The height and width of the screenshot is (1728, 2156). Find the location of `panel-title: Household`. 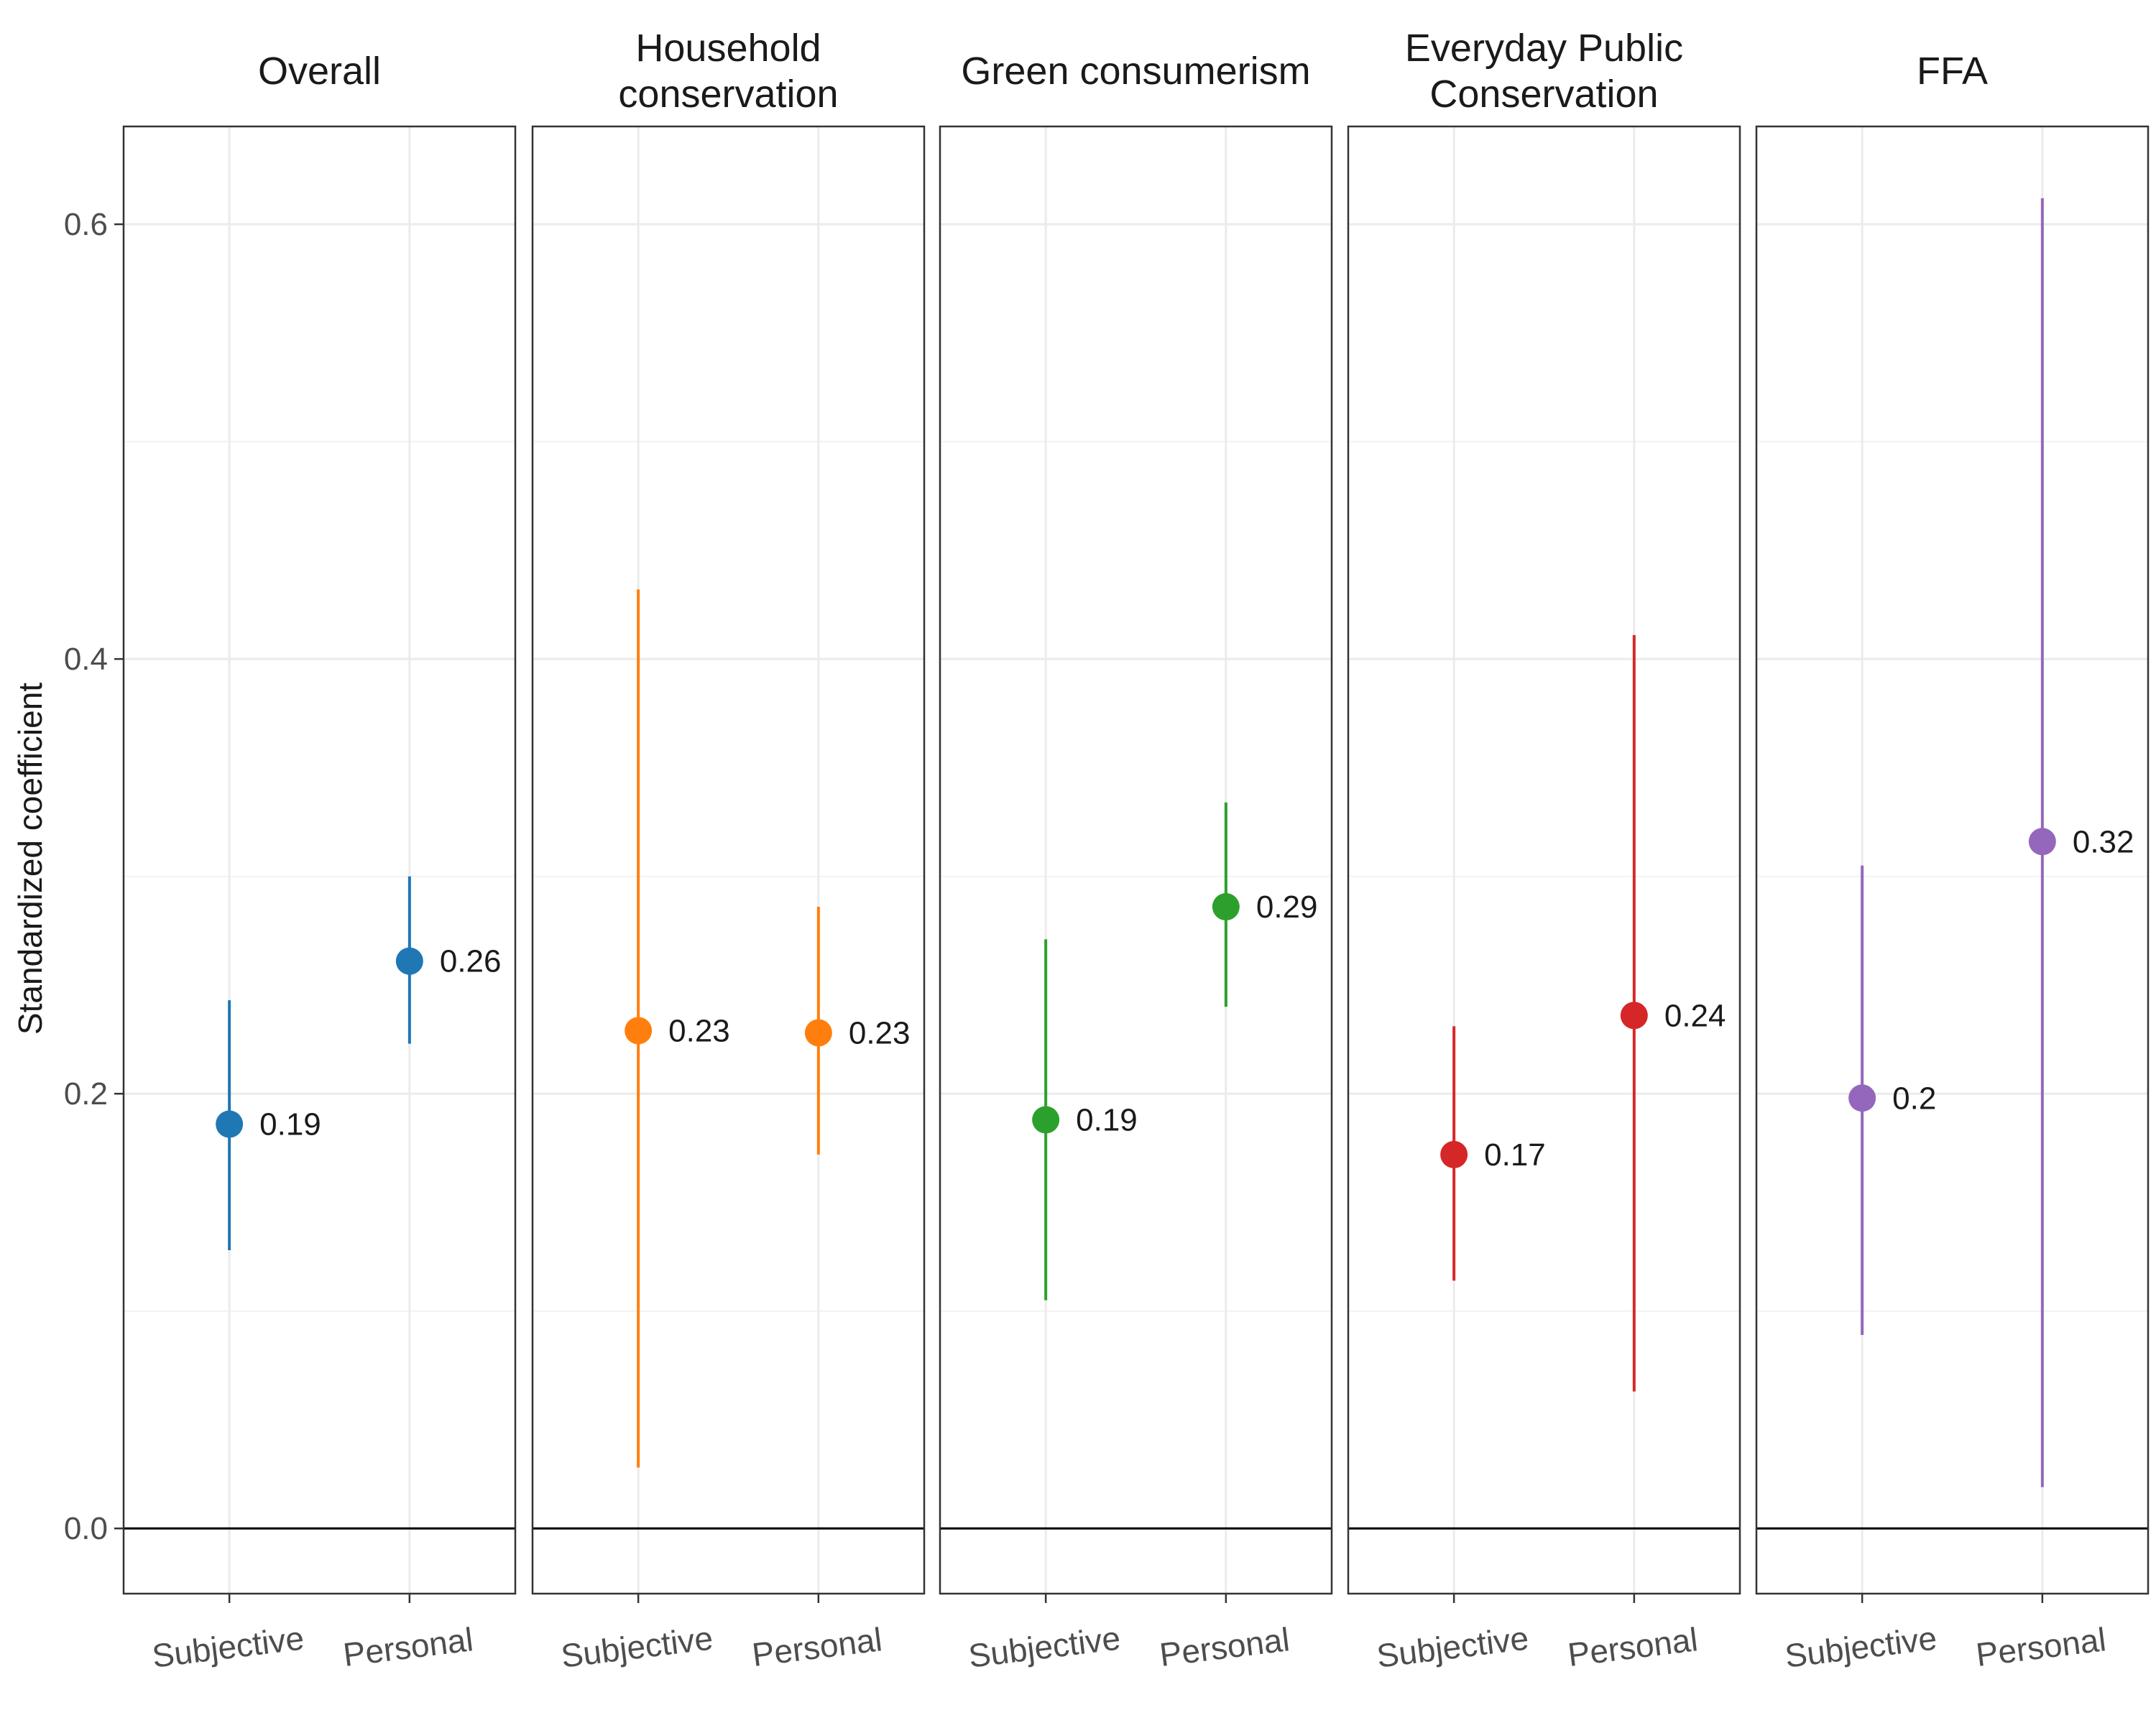

panel-title: Household is located at coordinates (728, 49).